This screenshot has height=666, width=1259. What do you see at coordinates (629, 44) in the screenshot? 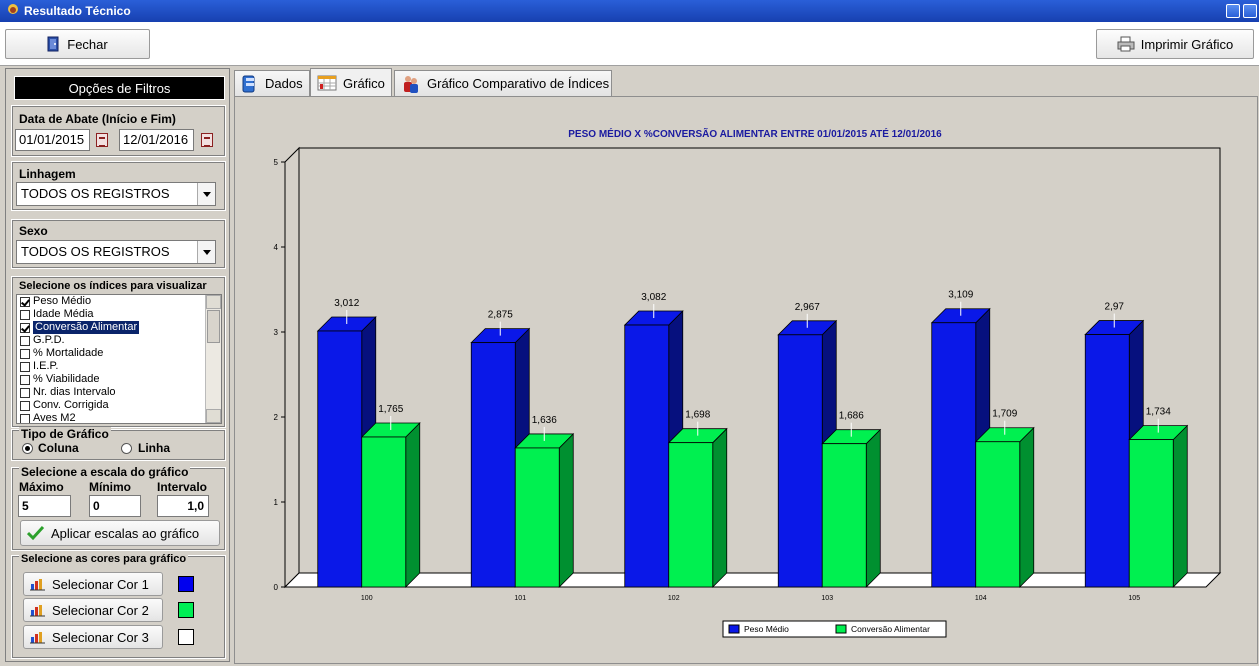
I see `toolbar: Fechar Imprimir Gráfico` at bounding box center [629, 44].